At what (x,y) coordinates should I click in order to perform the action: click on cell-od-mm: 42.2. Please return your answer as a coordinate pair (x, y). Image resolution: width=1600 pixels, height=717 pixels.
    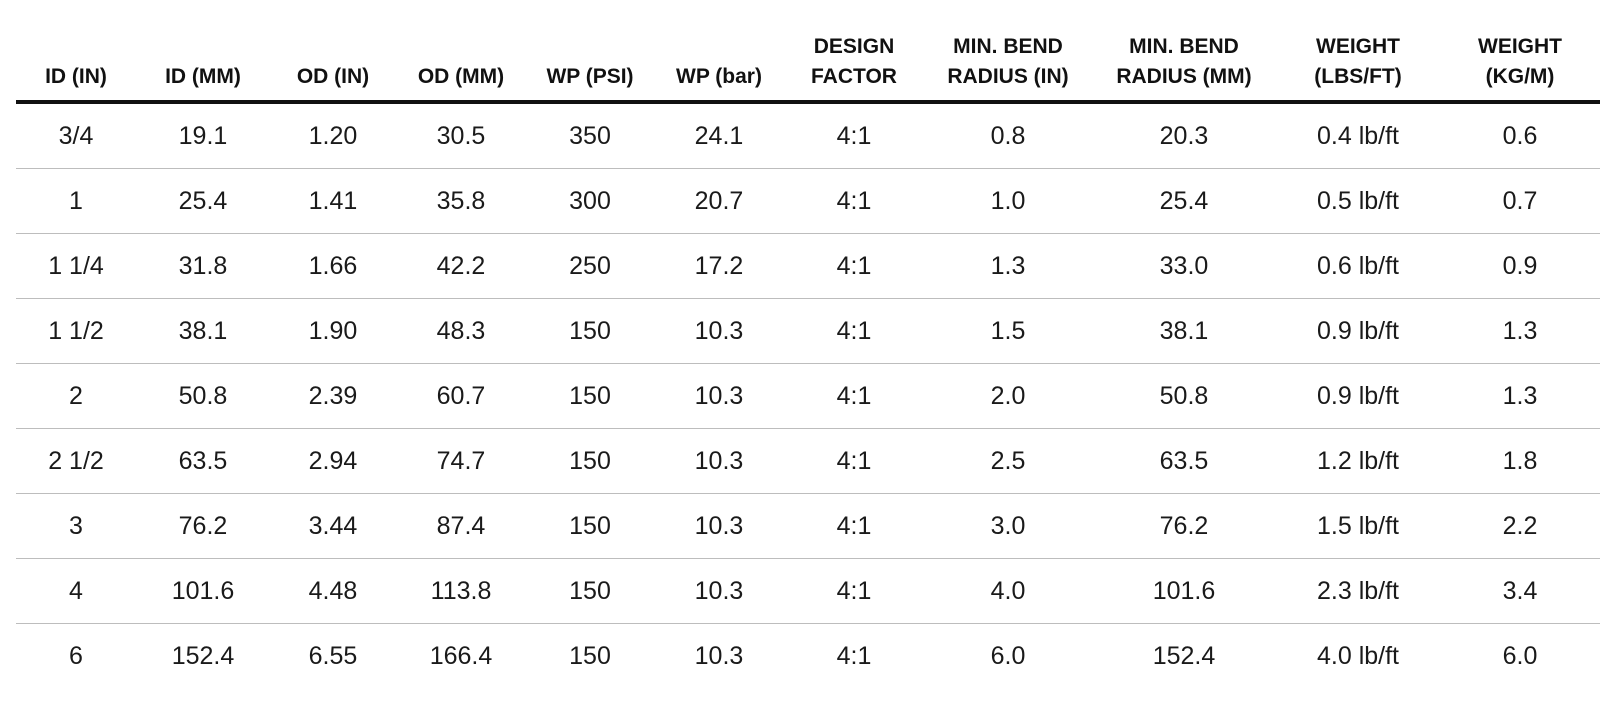
    Looking at the image, I should click on (461, 266).